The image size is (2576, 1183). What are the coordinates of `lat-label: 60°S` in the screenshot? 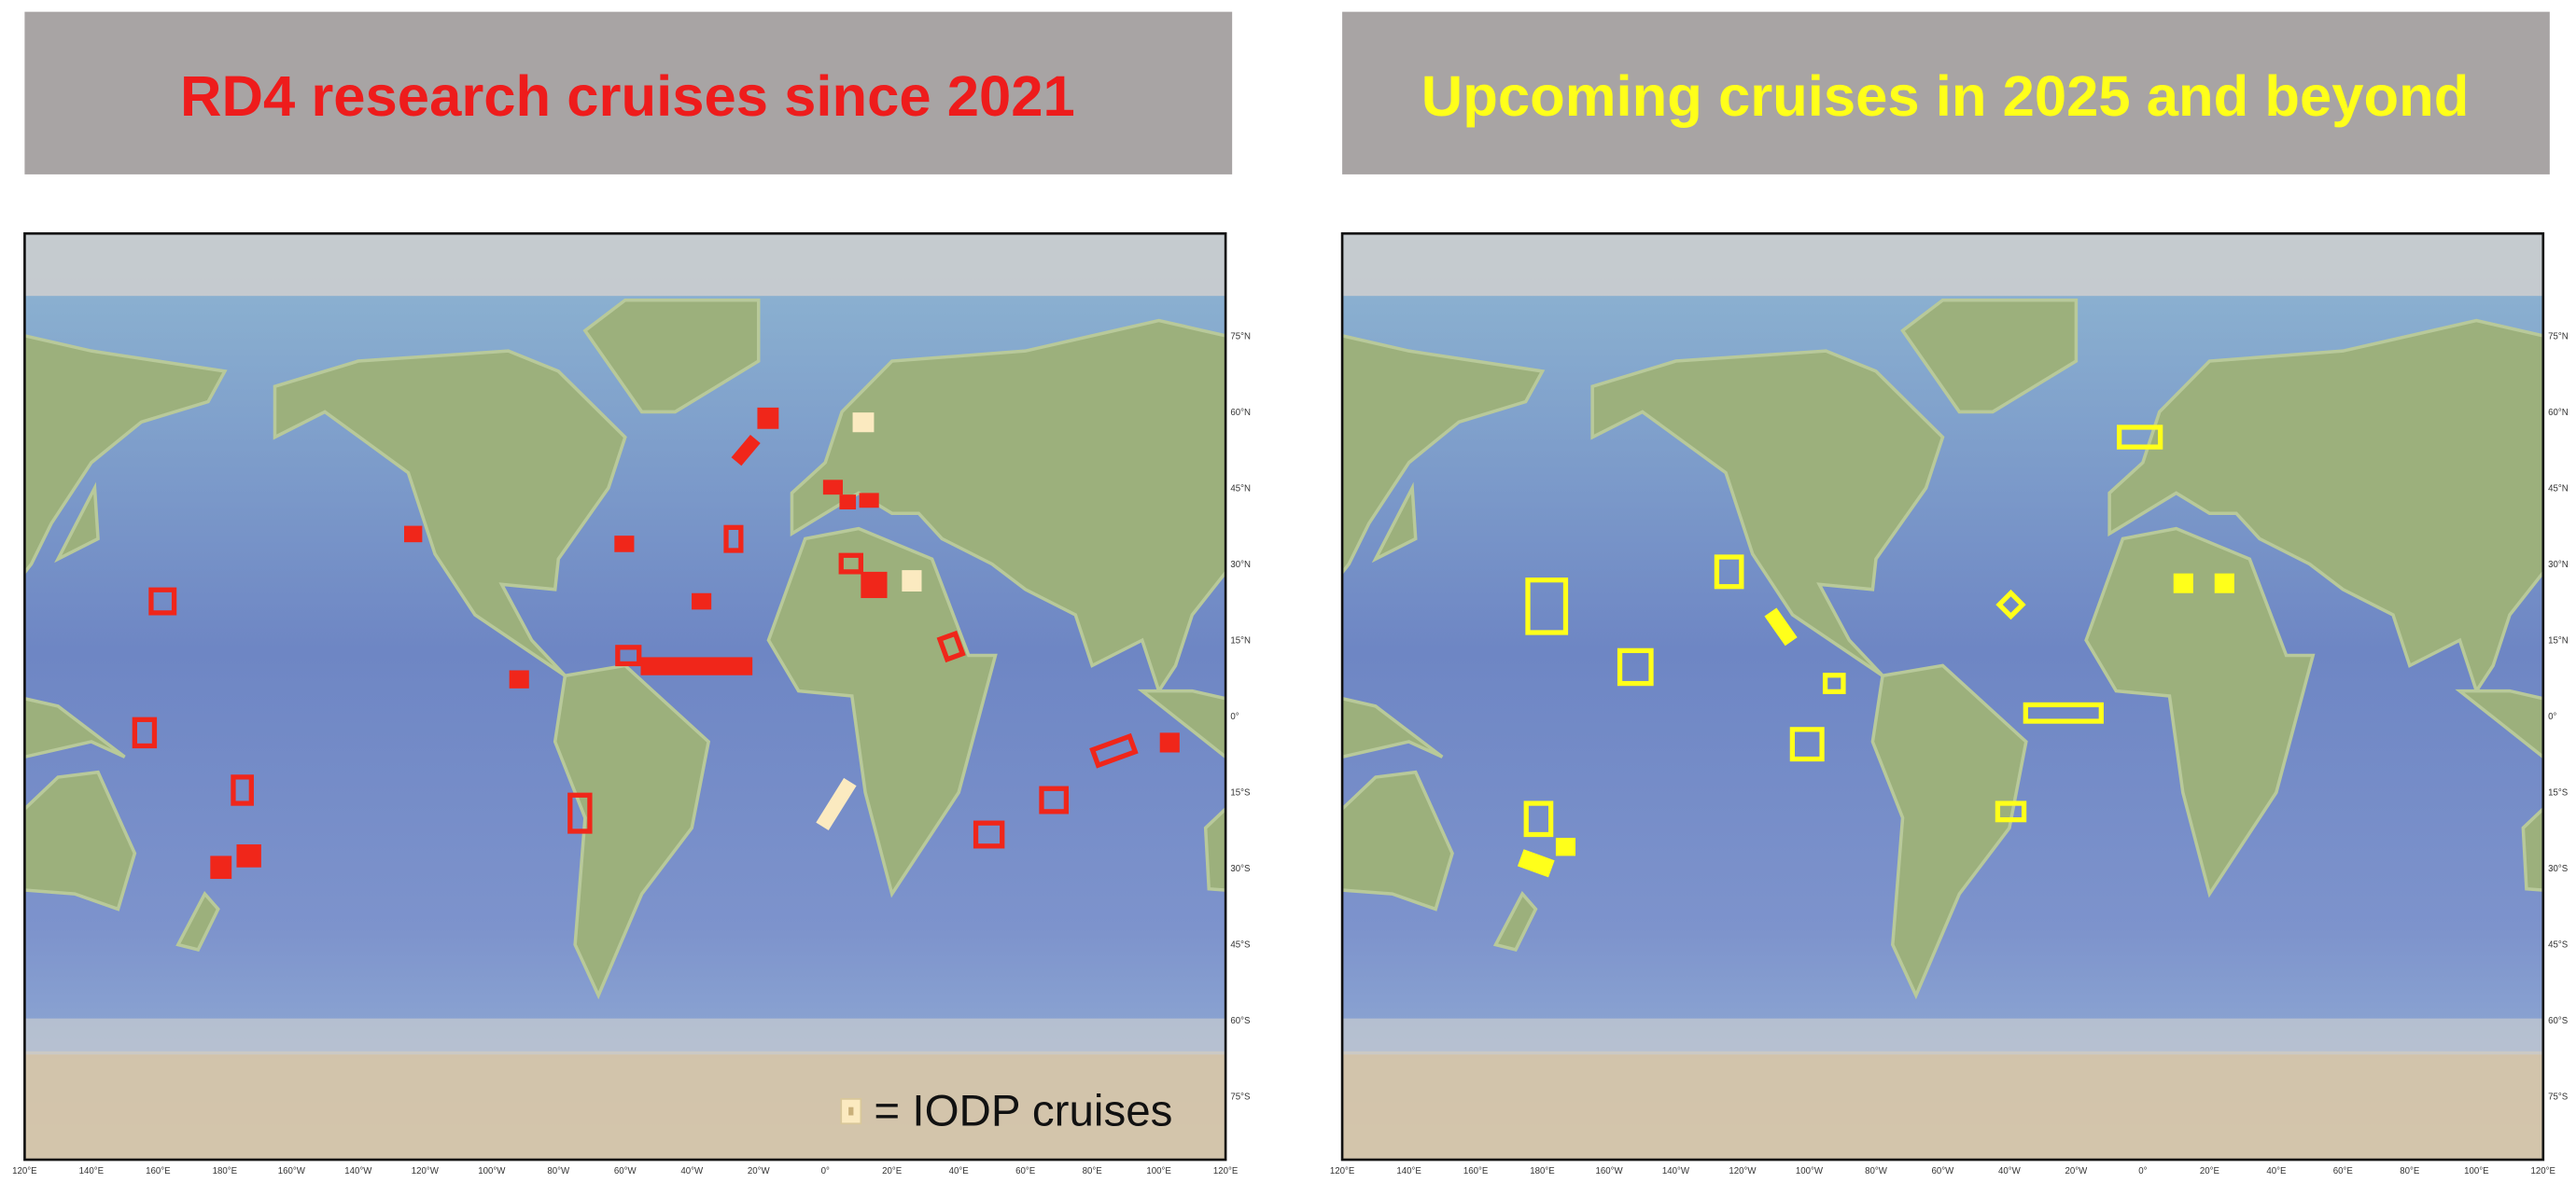 It's located at (2558, 1021).